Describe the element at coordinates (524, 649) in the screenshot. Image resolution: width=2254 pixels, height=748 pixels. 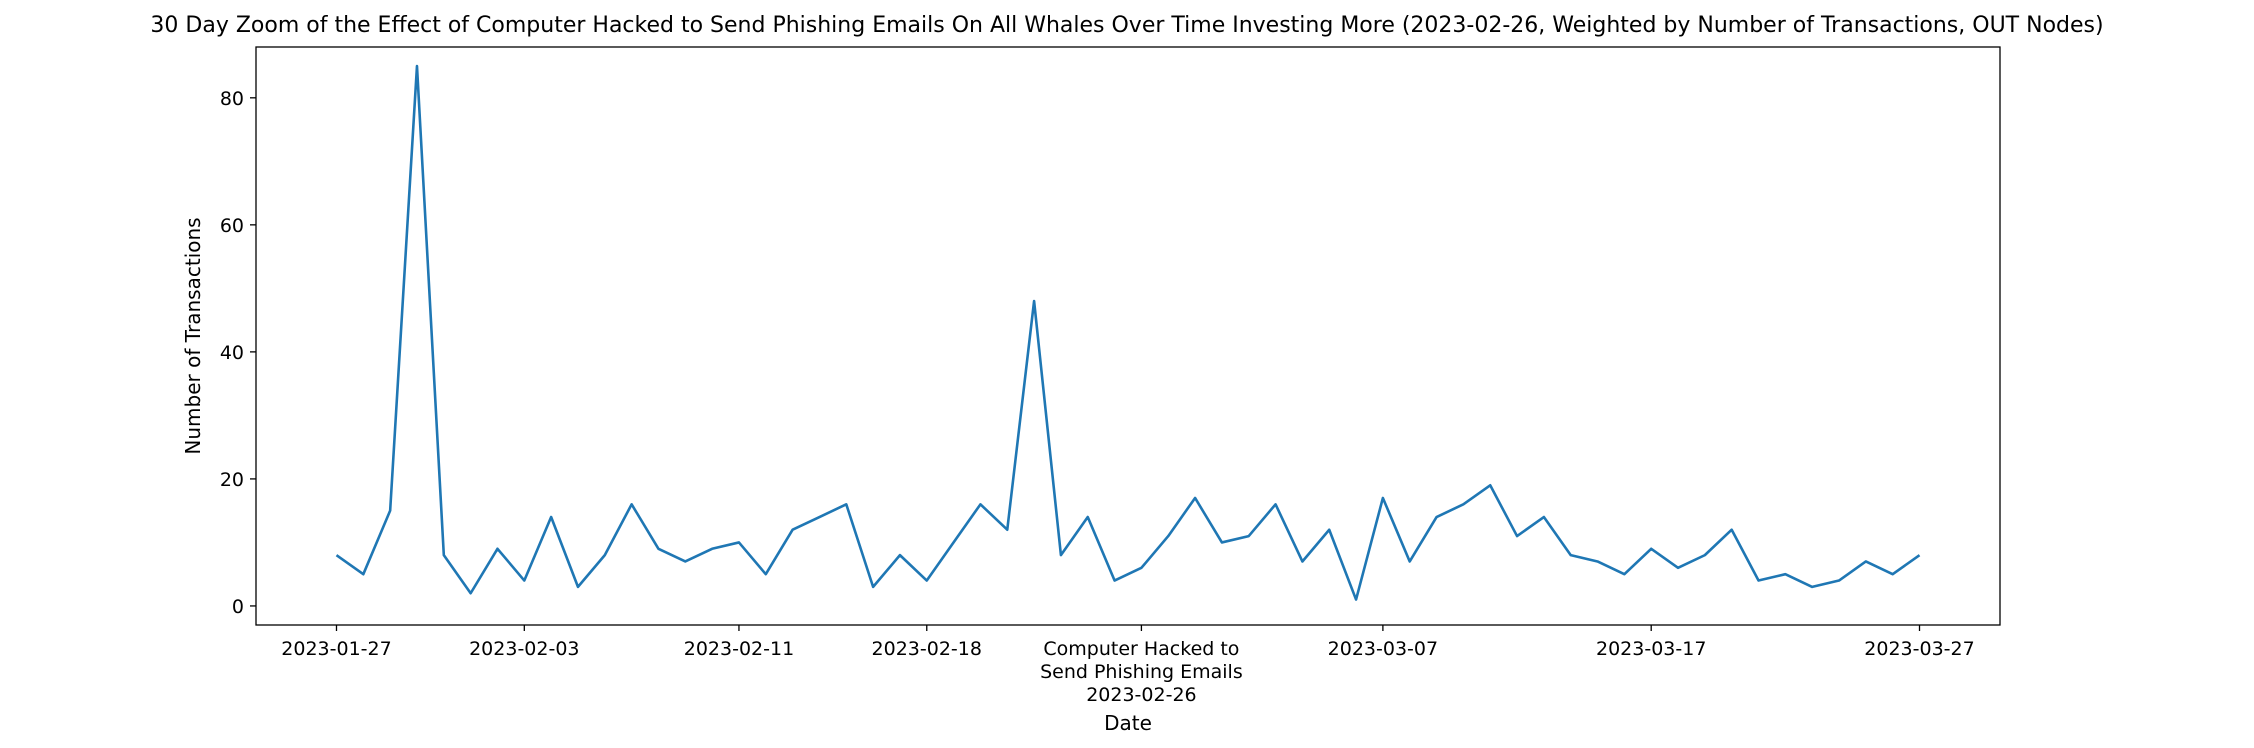
I see `x-tick-label: 2023-02-03` at that location.